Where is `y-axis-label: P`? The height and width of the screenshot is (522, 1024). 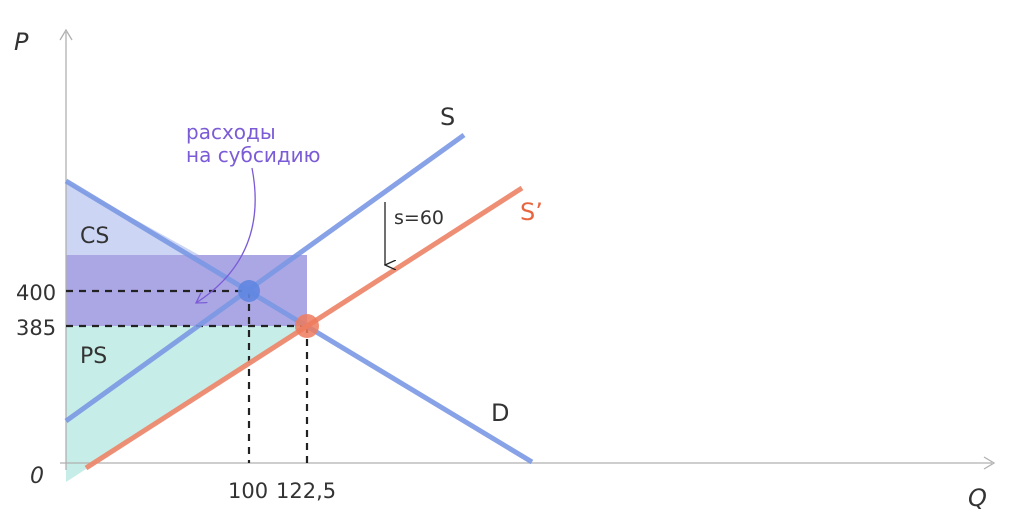
y-axis-label: P is located at coordinates (21, 42).